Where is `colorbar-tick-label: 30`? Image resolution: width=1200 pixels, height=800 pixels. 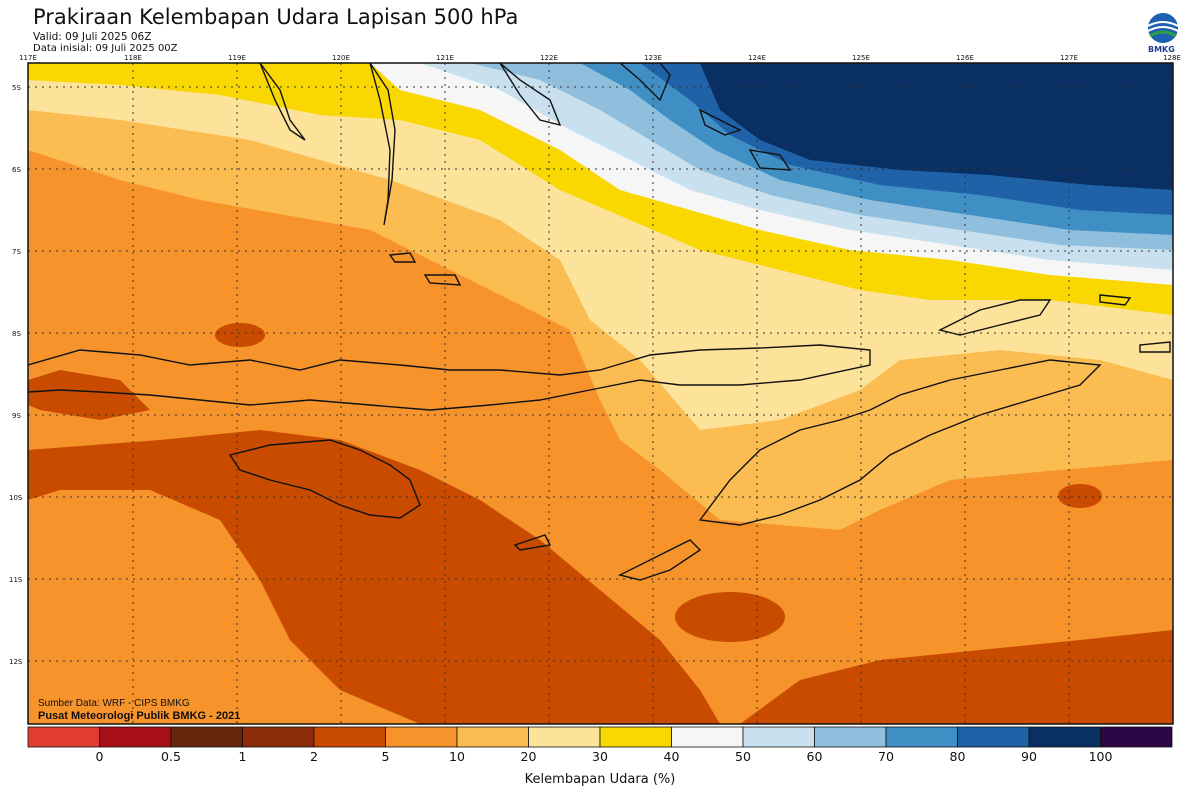 colorbar-tick-label: 30 is located at coordinates (600, 756).